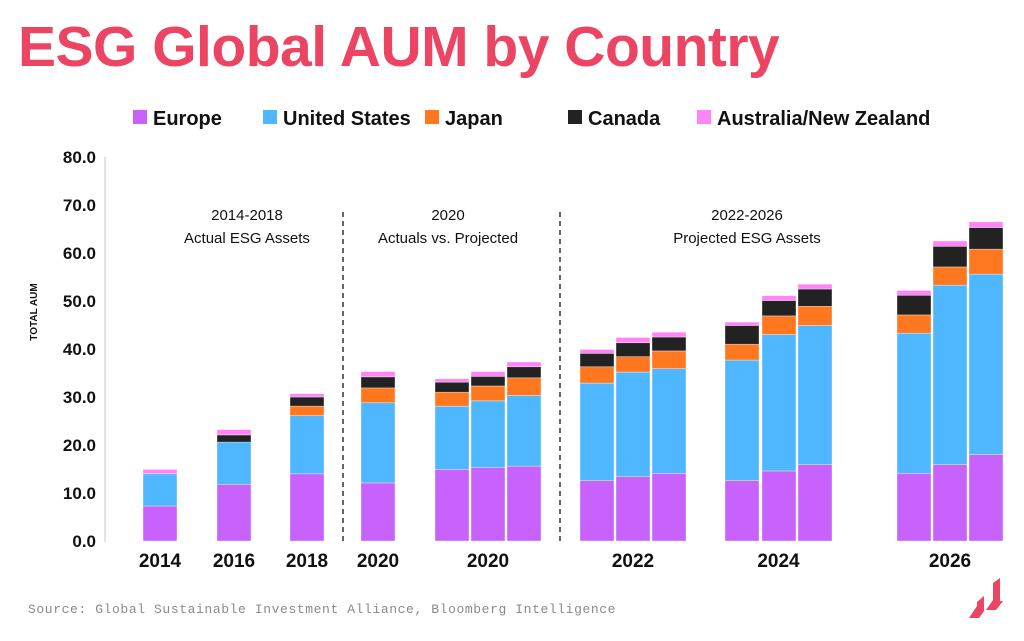 This screenshot has width=1024, height=641. What do you see at coordinates (234, 561) in the screenshot?
I see `x-tick-label: 2016` at bounding box center [234, 561].